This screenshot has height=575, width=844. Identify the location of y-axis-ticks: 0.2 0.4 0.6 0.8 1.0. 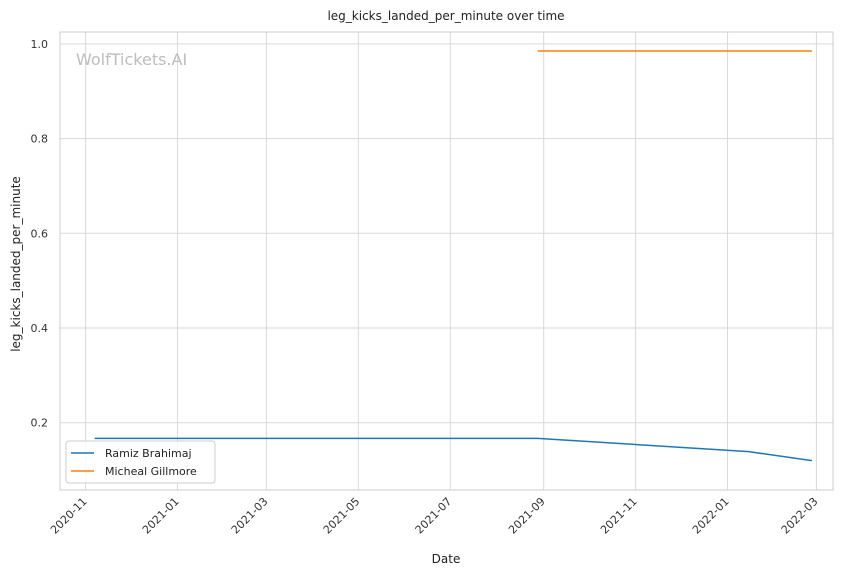
(40, 234).